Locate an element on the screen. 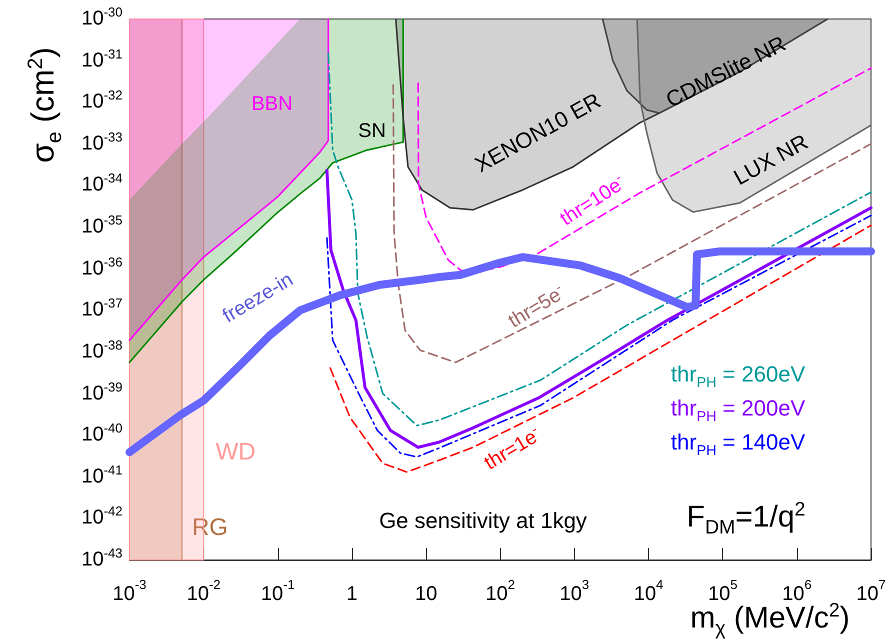  y-tick-label: 10$^{-33}$ is located at coordinates (101, 142).